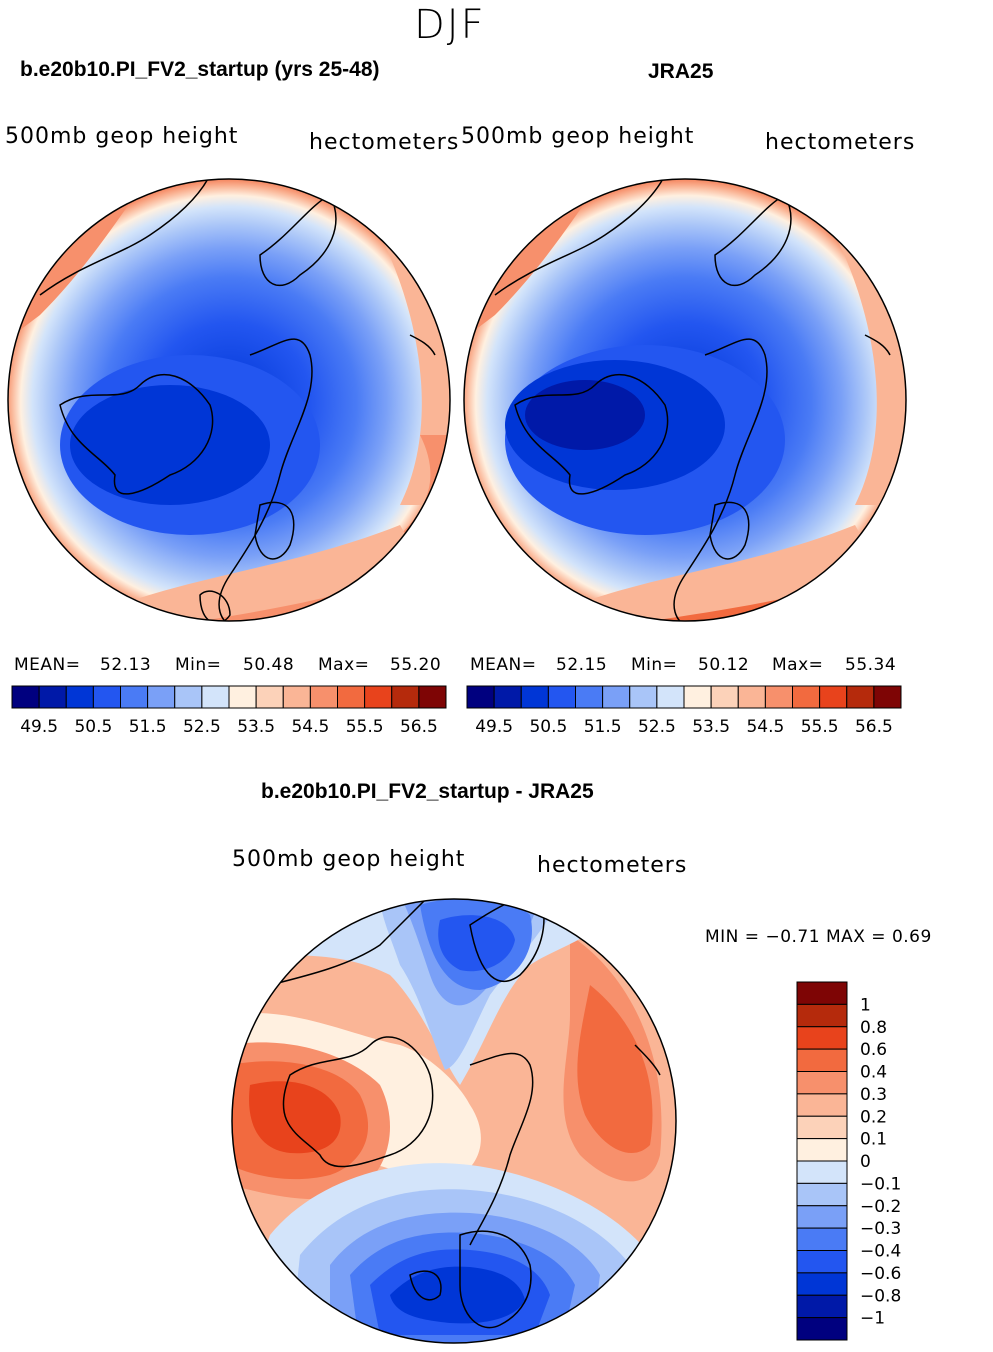  What do you see at coordinates (229, 400) in the screenshot?
I see `panel1-polar-map` at bounding box center [229, 400].